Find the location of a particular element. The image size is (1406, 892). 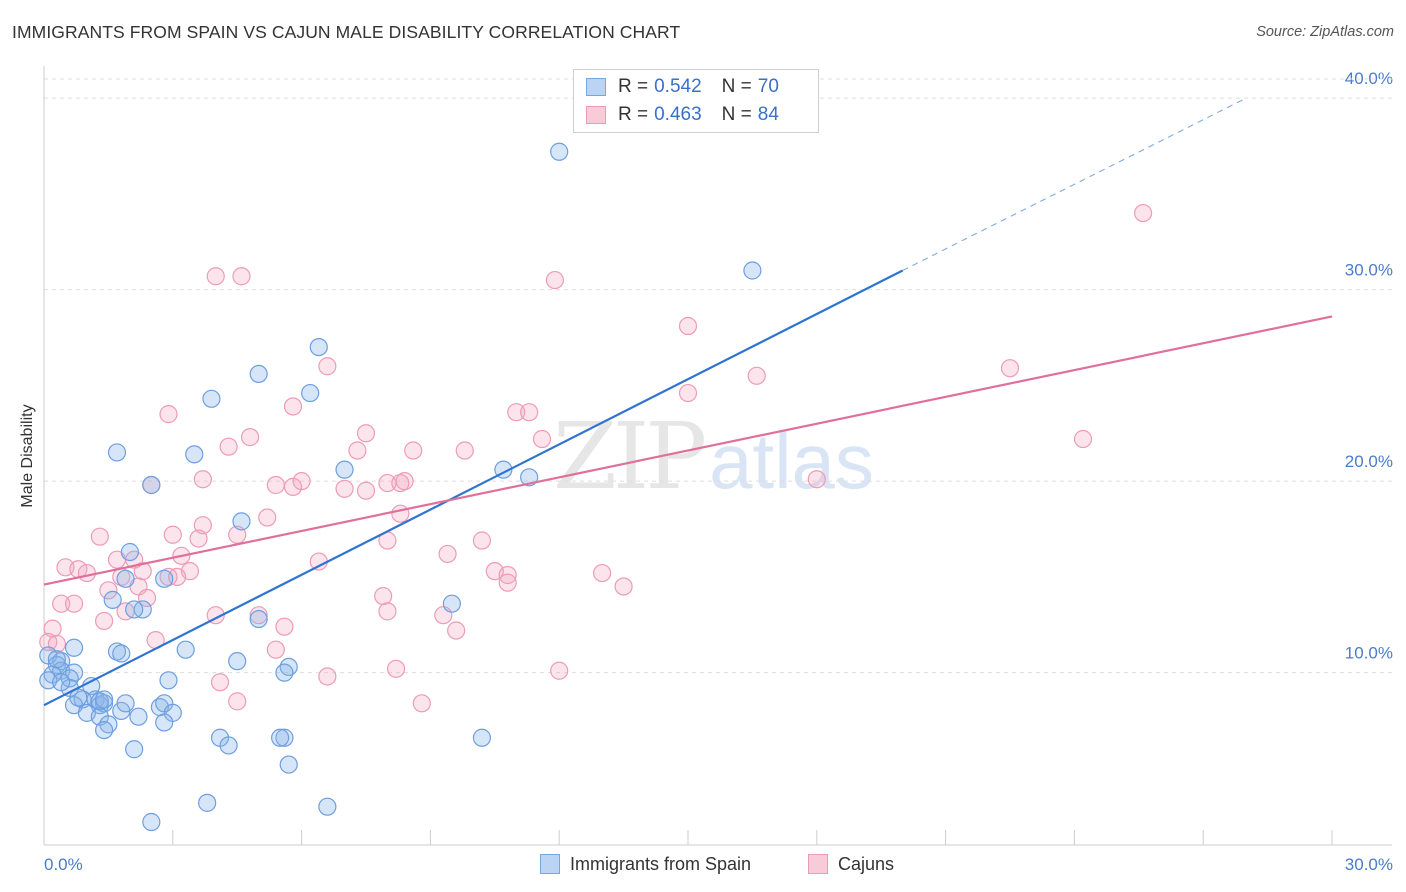

legend-n-label: N = is located at coordinates (736, 114).